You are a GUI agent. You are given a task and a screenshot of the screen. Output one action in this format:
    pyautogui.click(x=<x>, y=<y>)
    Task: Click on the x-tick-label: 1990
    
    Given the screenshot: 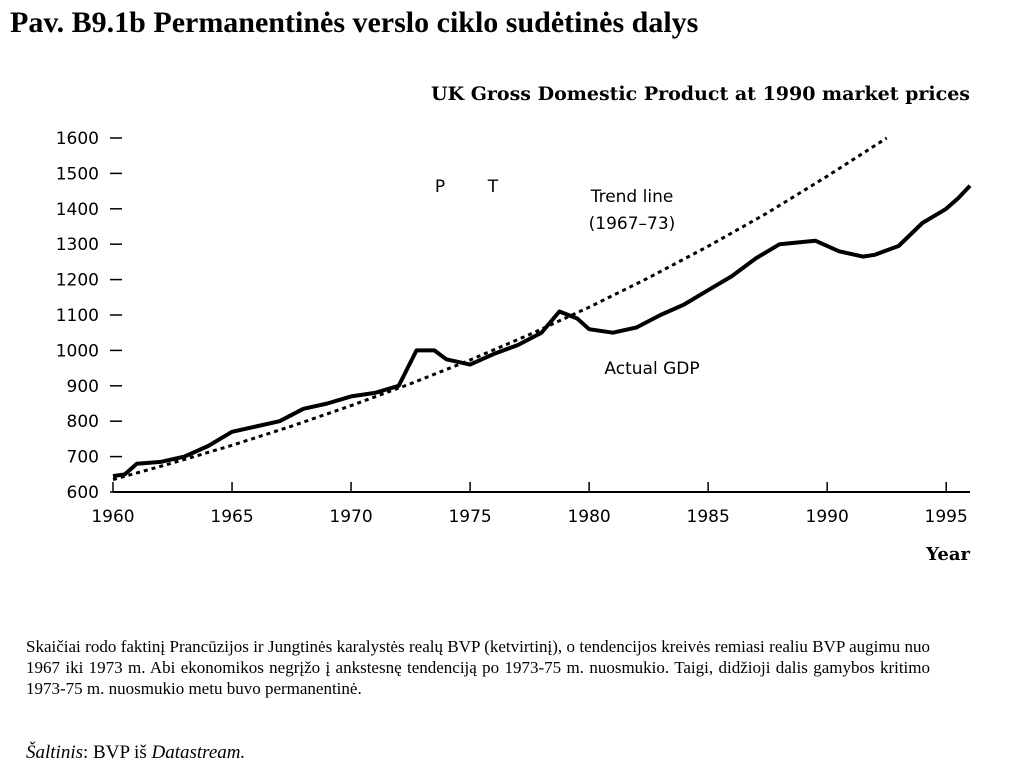 What is the action you would take?
    pyautogui.click(x=827, y=517)
    